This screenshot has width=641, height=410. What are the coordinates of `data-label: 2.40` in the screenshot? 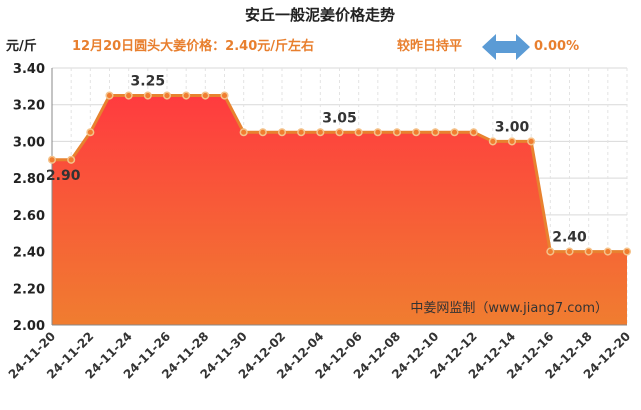 It's located at (569, 238).